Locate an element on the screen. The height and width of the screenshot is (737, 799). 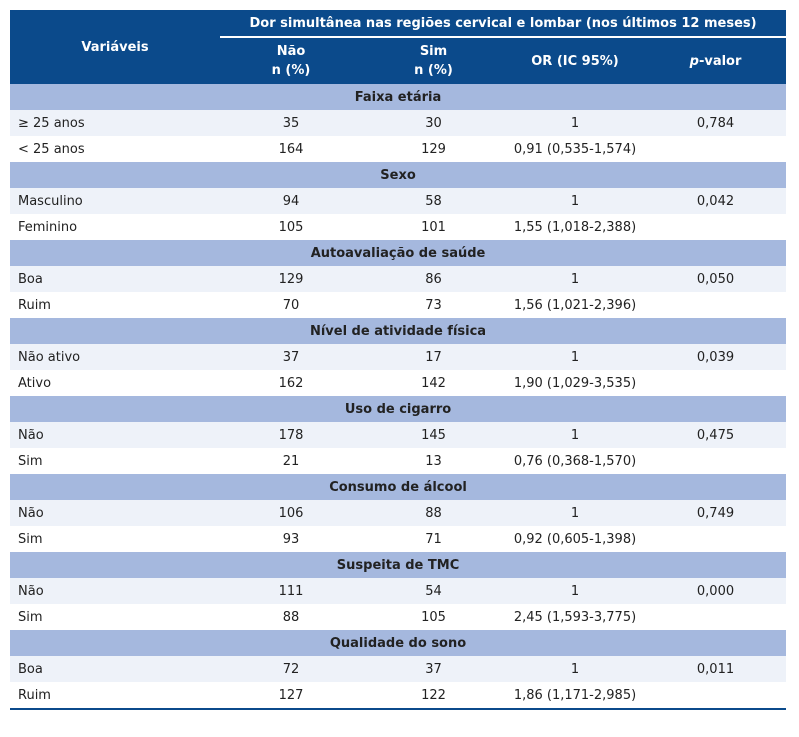
table-row: ≥ 25 anos 35 30 1 0,784 is located at coordinates (398, 123).